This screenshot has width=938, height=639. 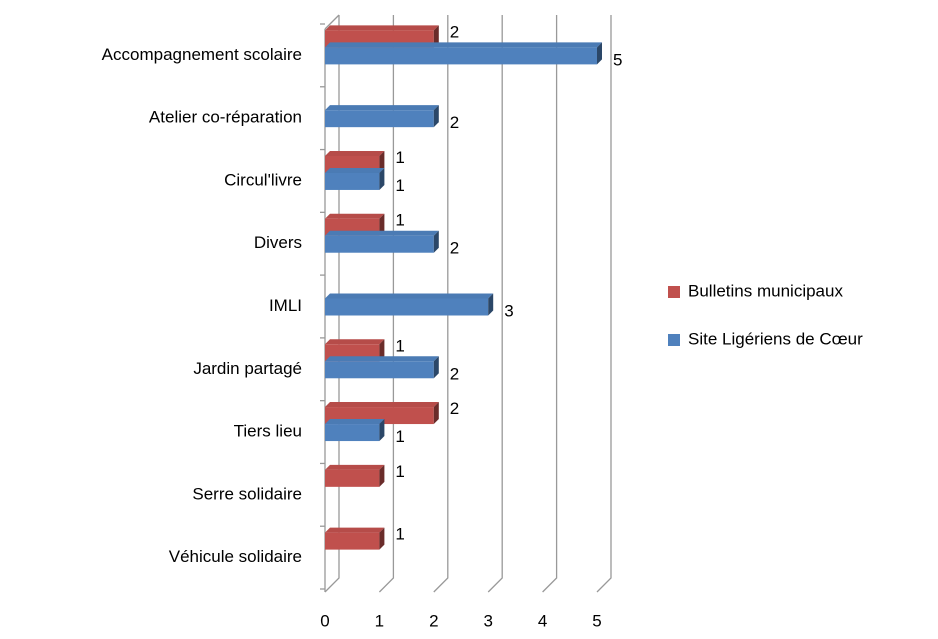 I want to click on x-tick-label: 1, so click(x=379, y=620).